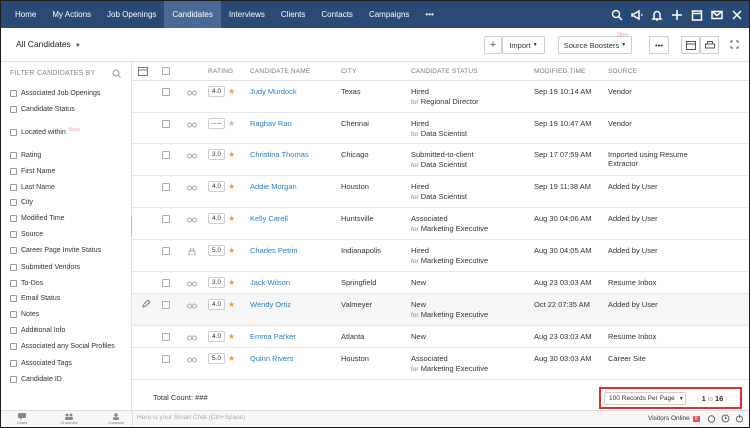 The width and height of the screenshot is (750, 428). I want to click on megaphone-icon, so click(637, 15).